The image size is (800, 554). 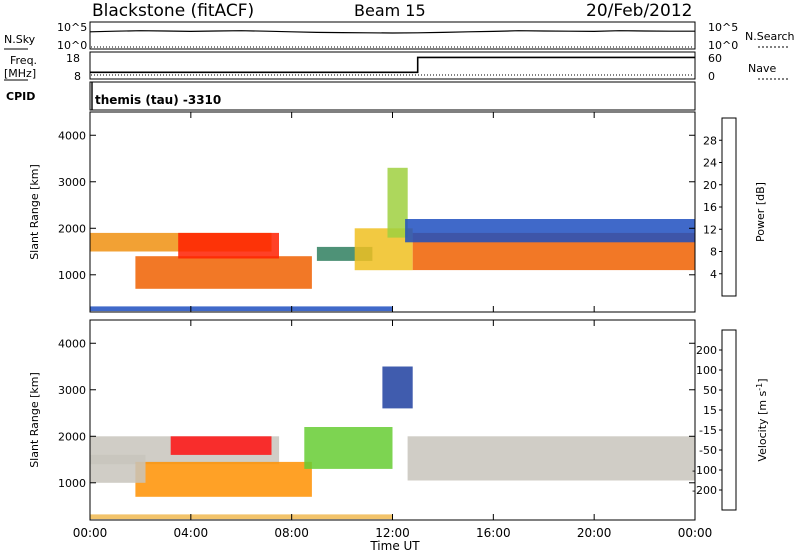 What do you see at coordinates (72, 27) in the screenshot?
I see `nsky-tick-high: 10^5` at bounding box center [72, 27].